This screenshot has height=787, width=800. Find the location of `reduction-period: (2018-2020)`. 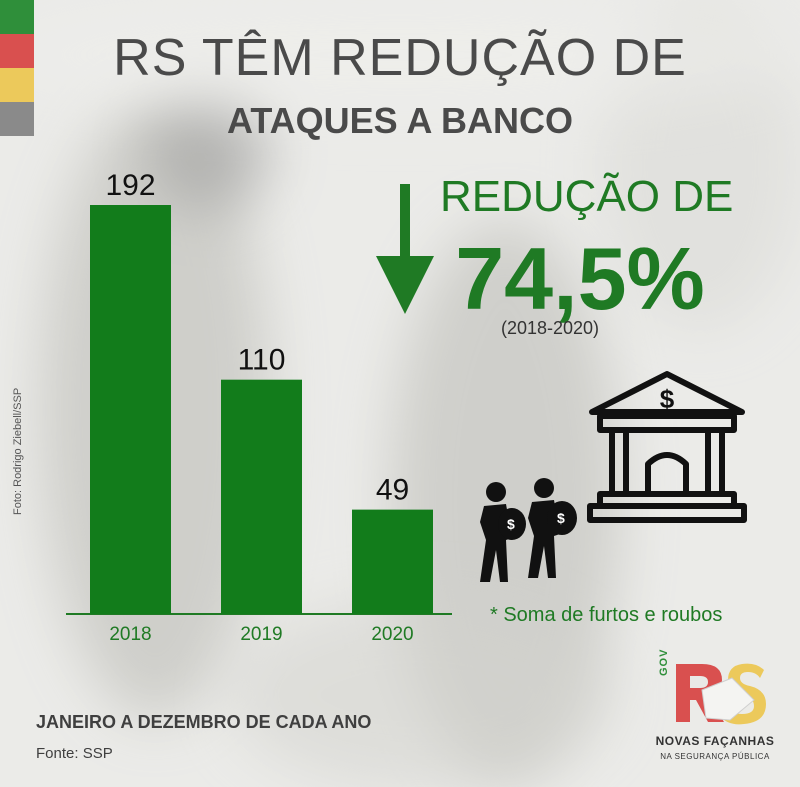

reduction-period: (2018-2020) is located at coordinates (550, 328).